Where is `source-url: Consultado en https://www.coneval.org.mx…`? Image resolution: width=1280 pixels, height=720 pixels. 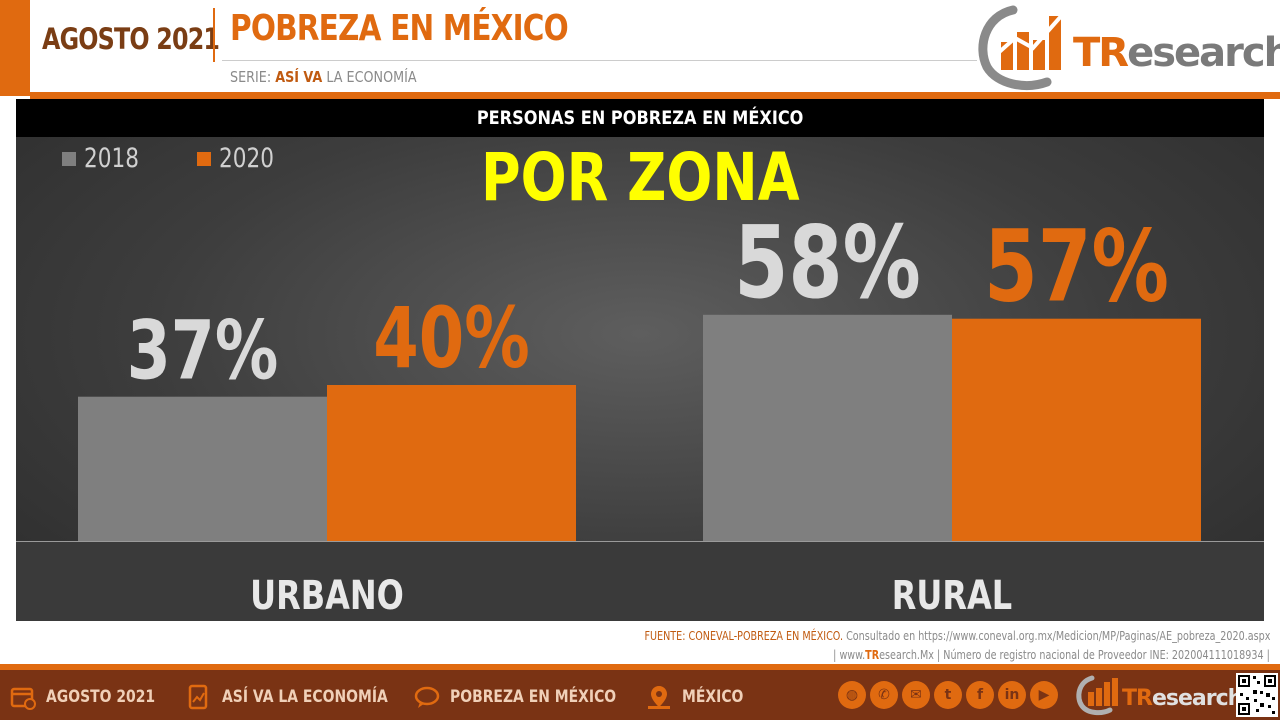
source-url: Consultado en https://www.coneval.org.mx… is located at coordinates (1057, 636).